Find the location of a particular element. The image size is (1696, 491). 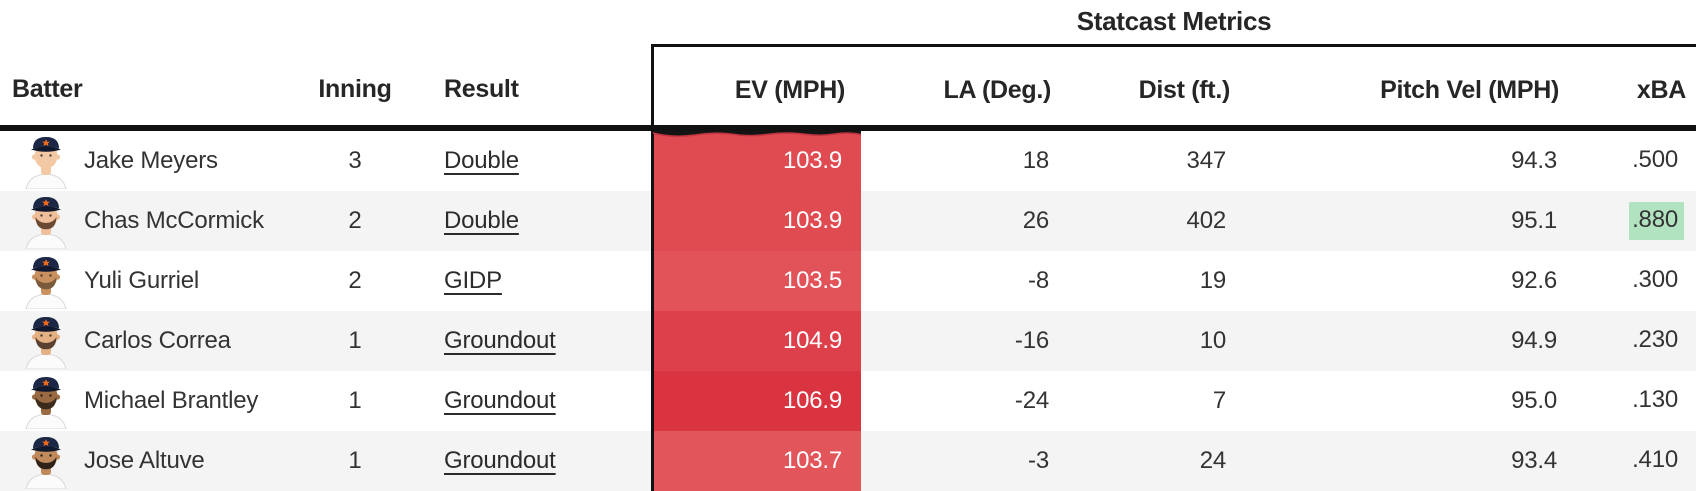

column-header-inning: Inning is located at coordinates (355, 88).